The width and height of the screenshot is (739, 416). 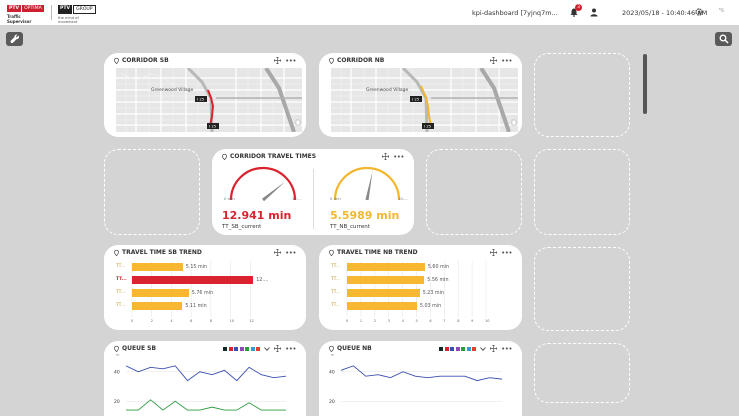 I want to click on queue-nb-widget: QUEUE NB ••• m 40 20, so click(x=420, y=378).